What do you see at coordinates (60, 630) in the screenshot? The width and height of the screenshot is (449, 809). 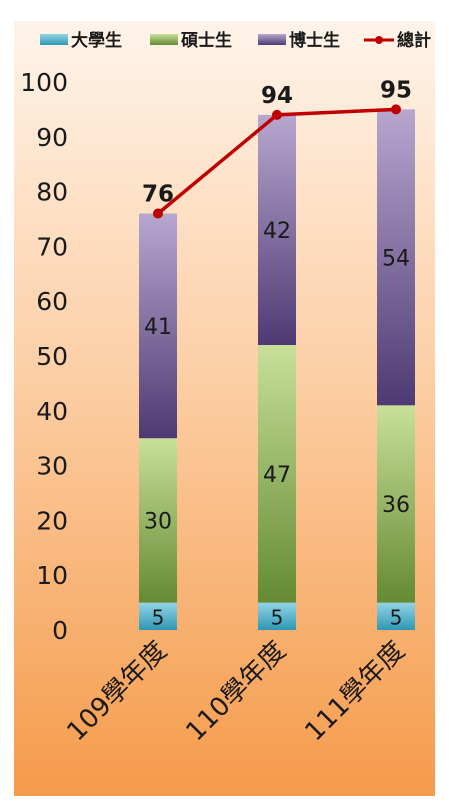 I see `y-tick-label: 0` at bounding box center [60, 630].